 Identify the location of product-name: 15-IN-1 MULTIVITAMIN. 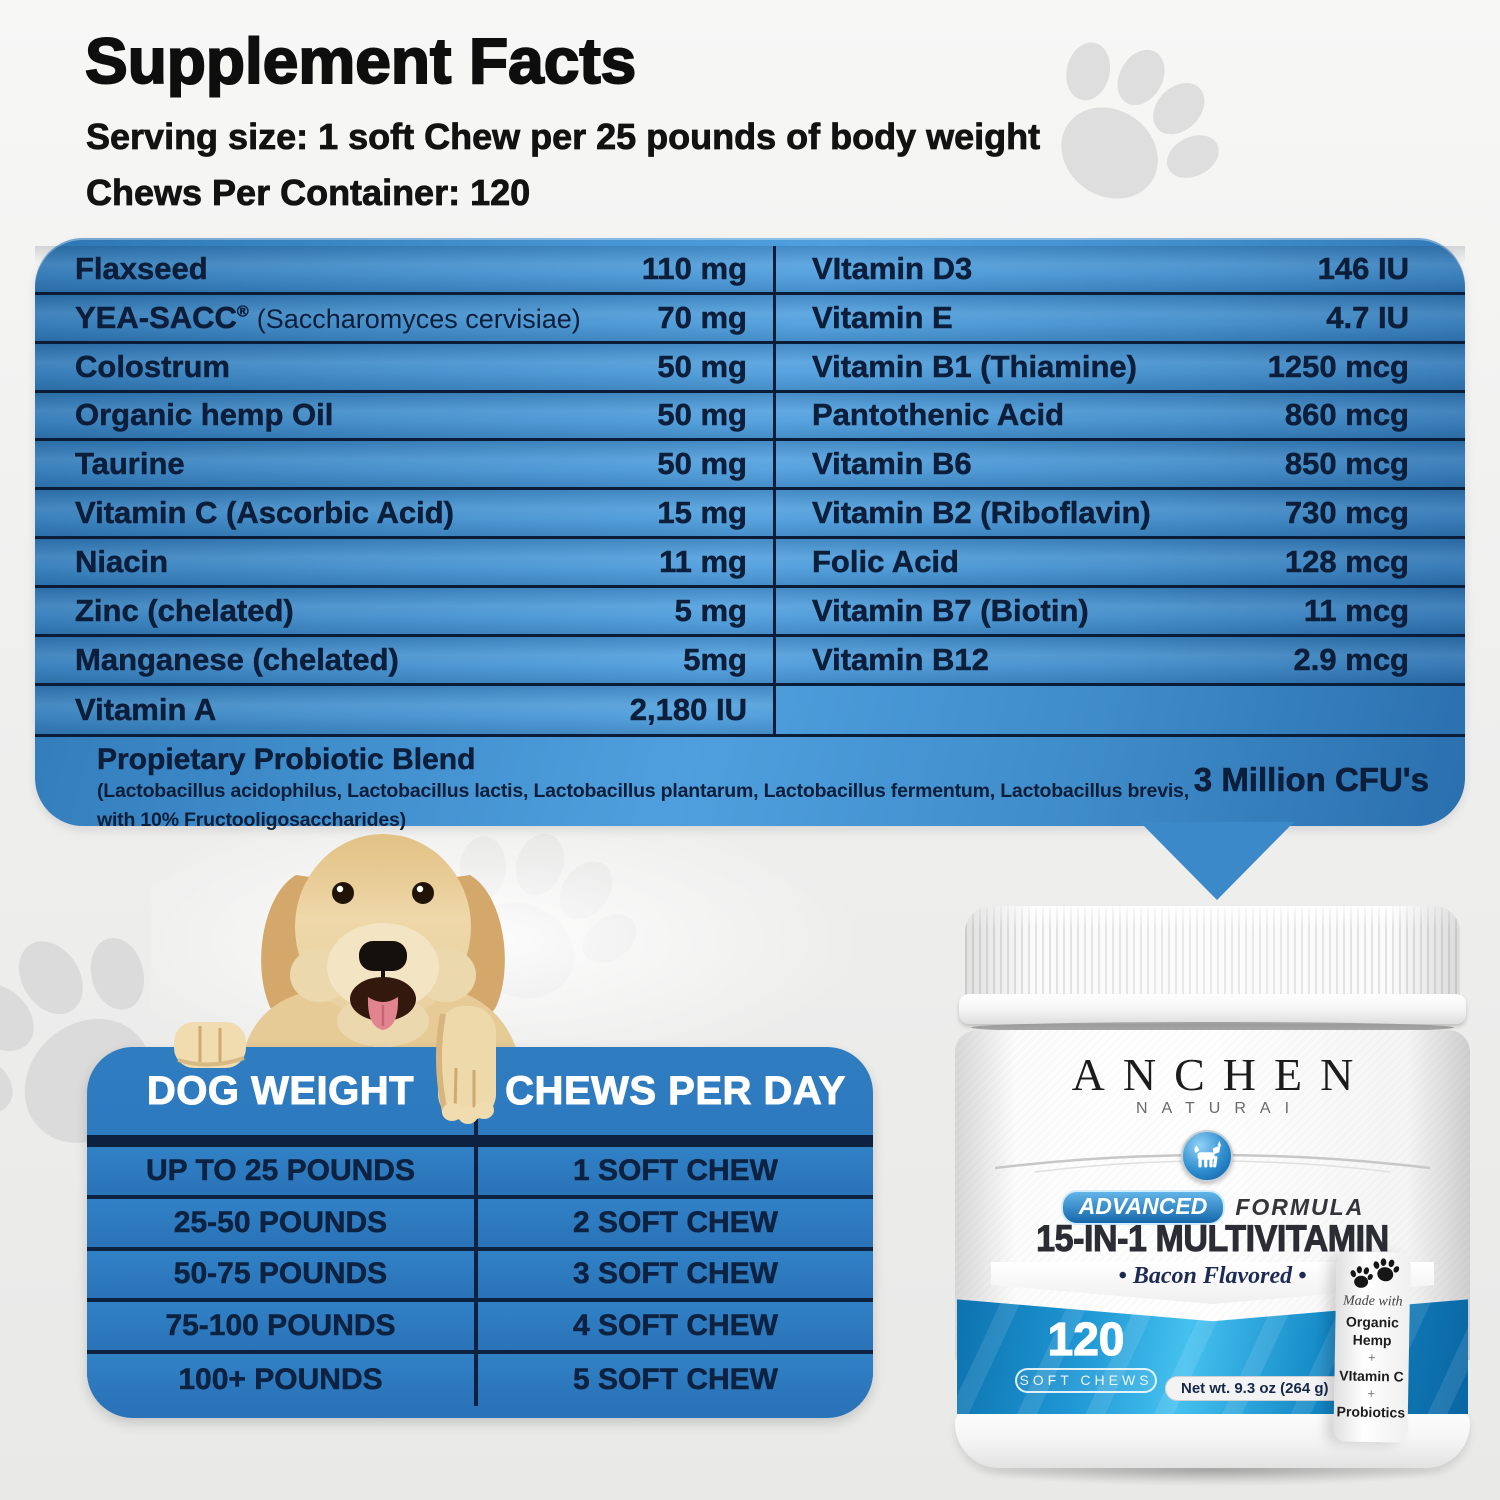
(1213, 1239).